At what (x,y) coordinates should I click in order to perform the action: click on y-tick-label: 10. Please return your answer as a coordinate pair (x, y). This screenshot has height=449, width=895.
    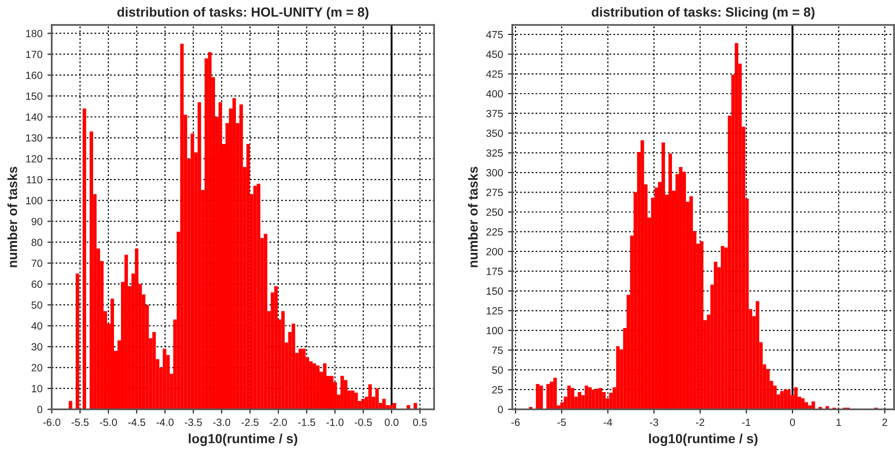
    Looking at the image, I should click on (37, 388).